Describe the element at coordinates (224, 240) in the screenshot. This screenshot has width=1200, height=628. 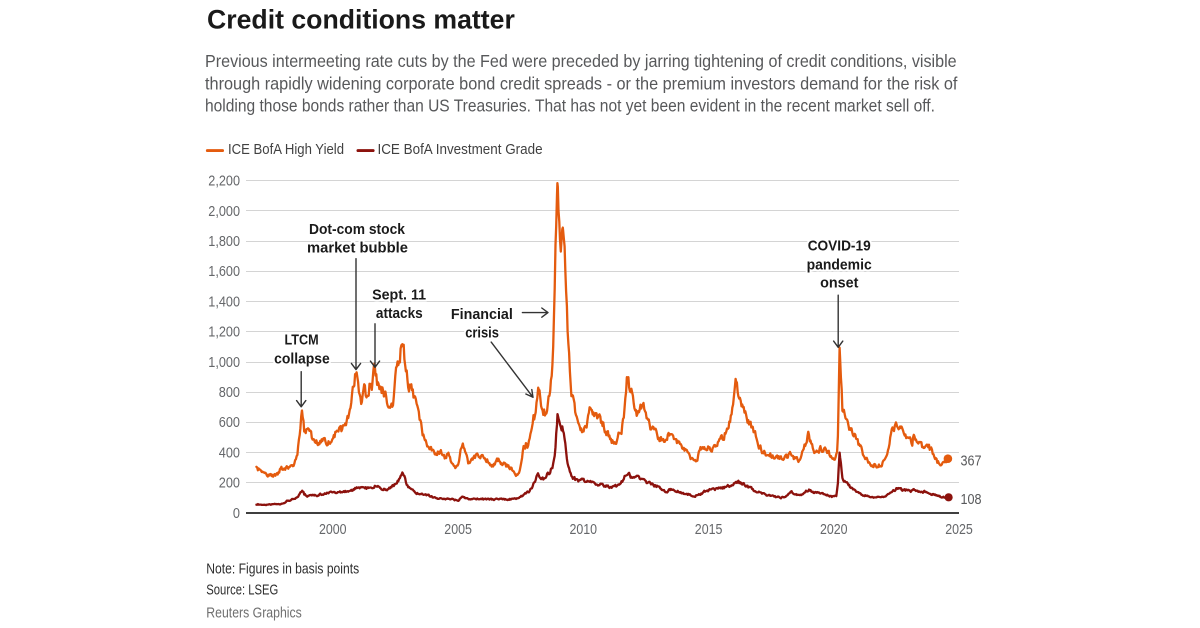
I see `svg-text: 1,800` at that location.